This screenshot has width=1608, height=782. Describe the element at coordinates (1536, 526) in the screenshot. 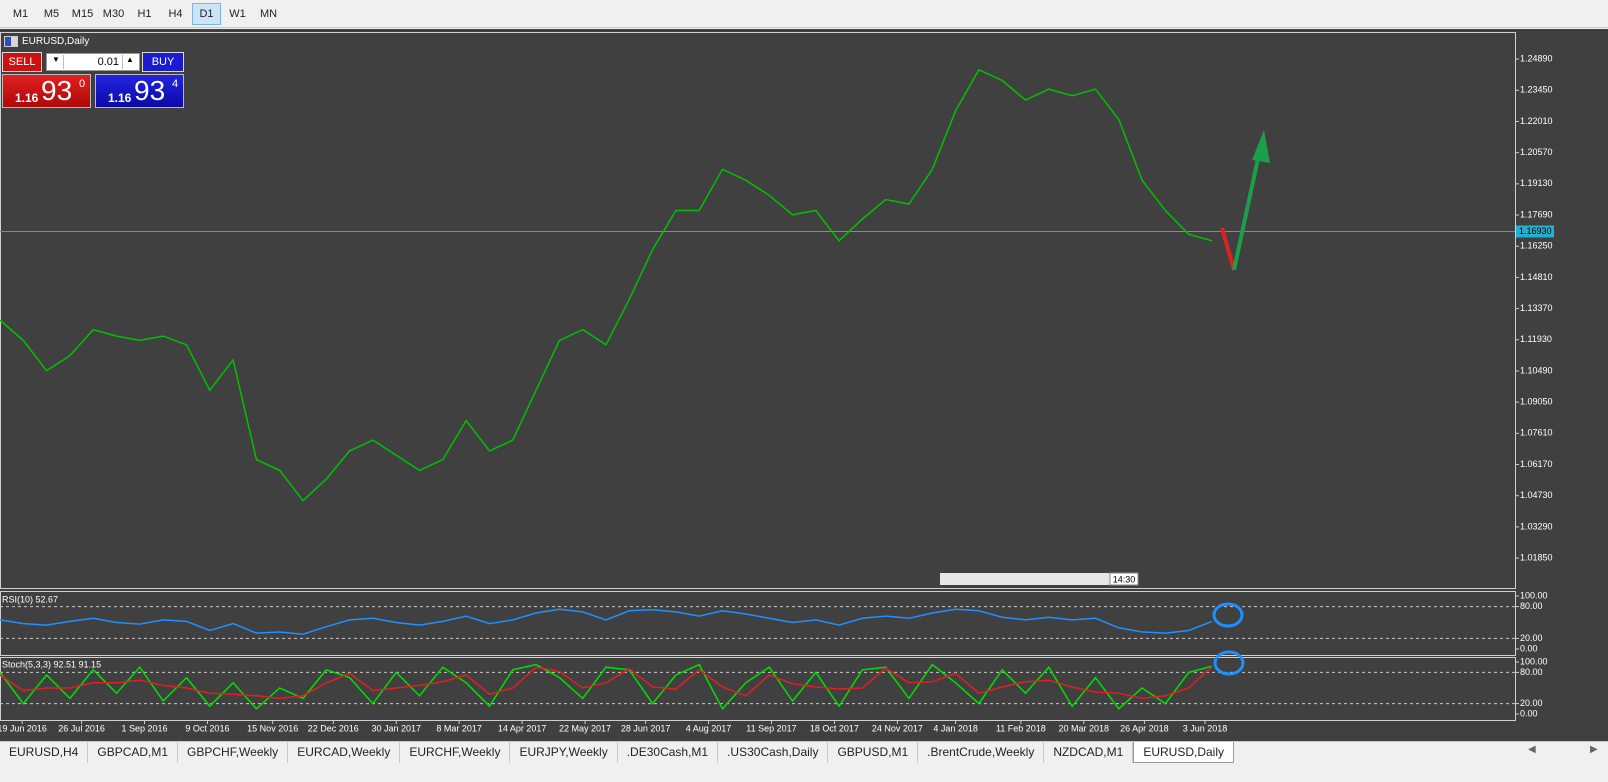

I see `y-tick-label: 1.03290` at that location.